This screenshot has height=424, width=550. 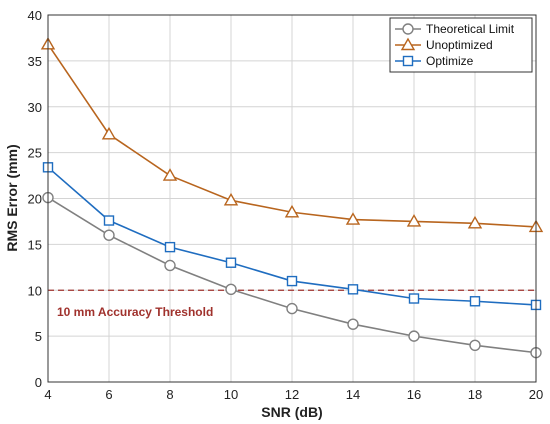 I want to click on x-tick-labels: 4 6 8 10 12 14 16 18 20, so click(x=293, y=394).